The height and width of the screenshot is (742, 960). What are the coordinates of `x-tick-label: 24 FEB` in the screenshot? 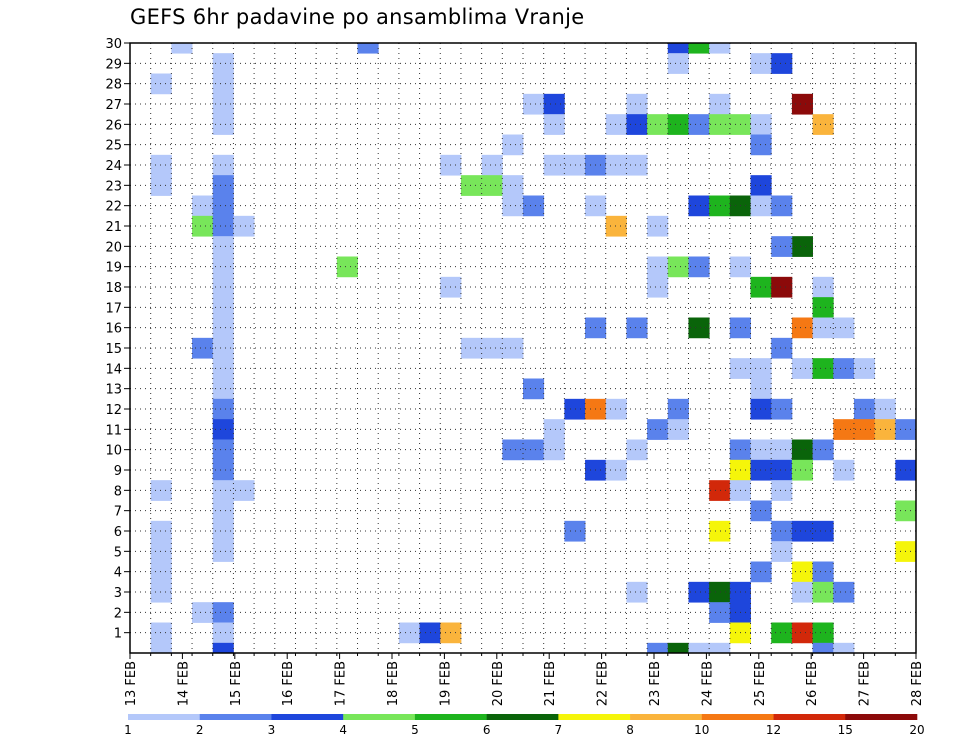 It's located at (707, 683).